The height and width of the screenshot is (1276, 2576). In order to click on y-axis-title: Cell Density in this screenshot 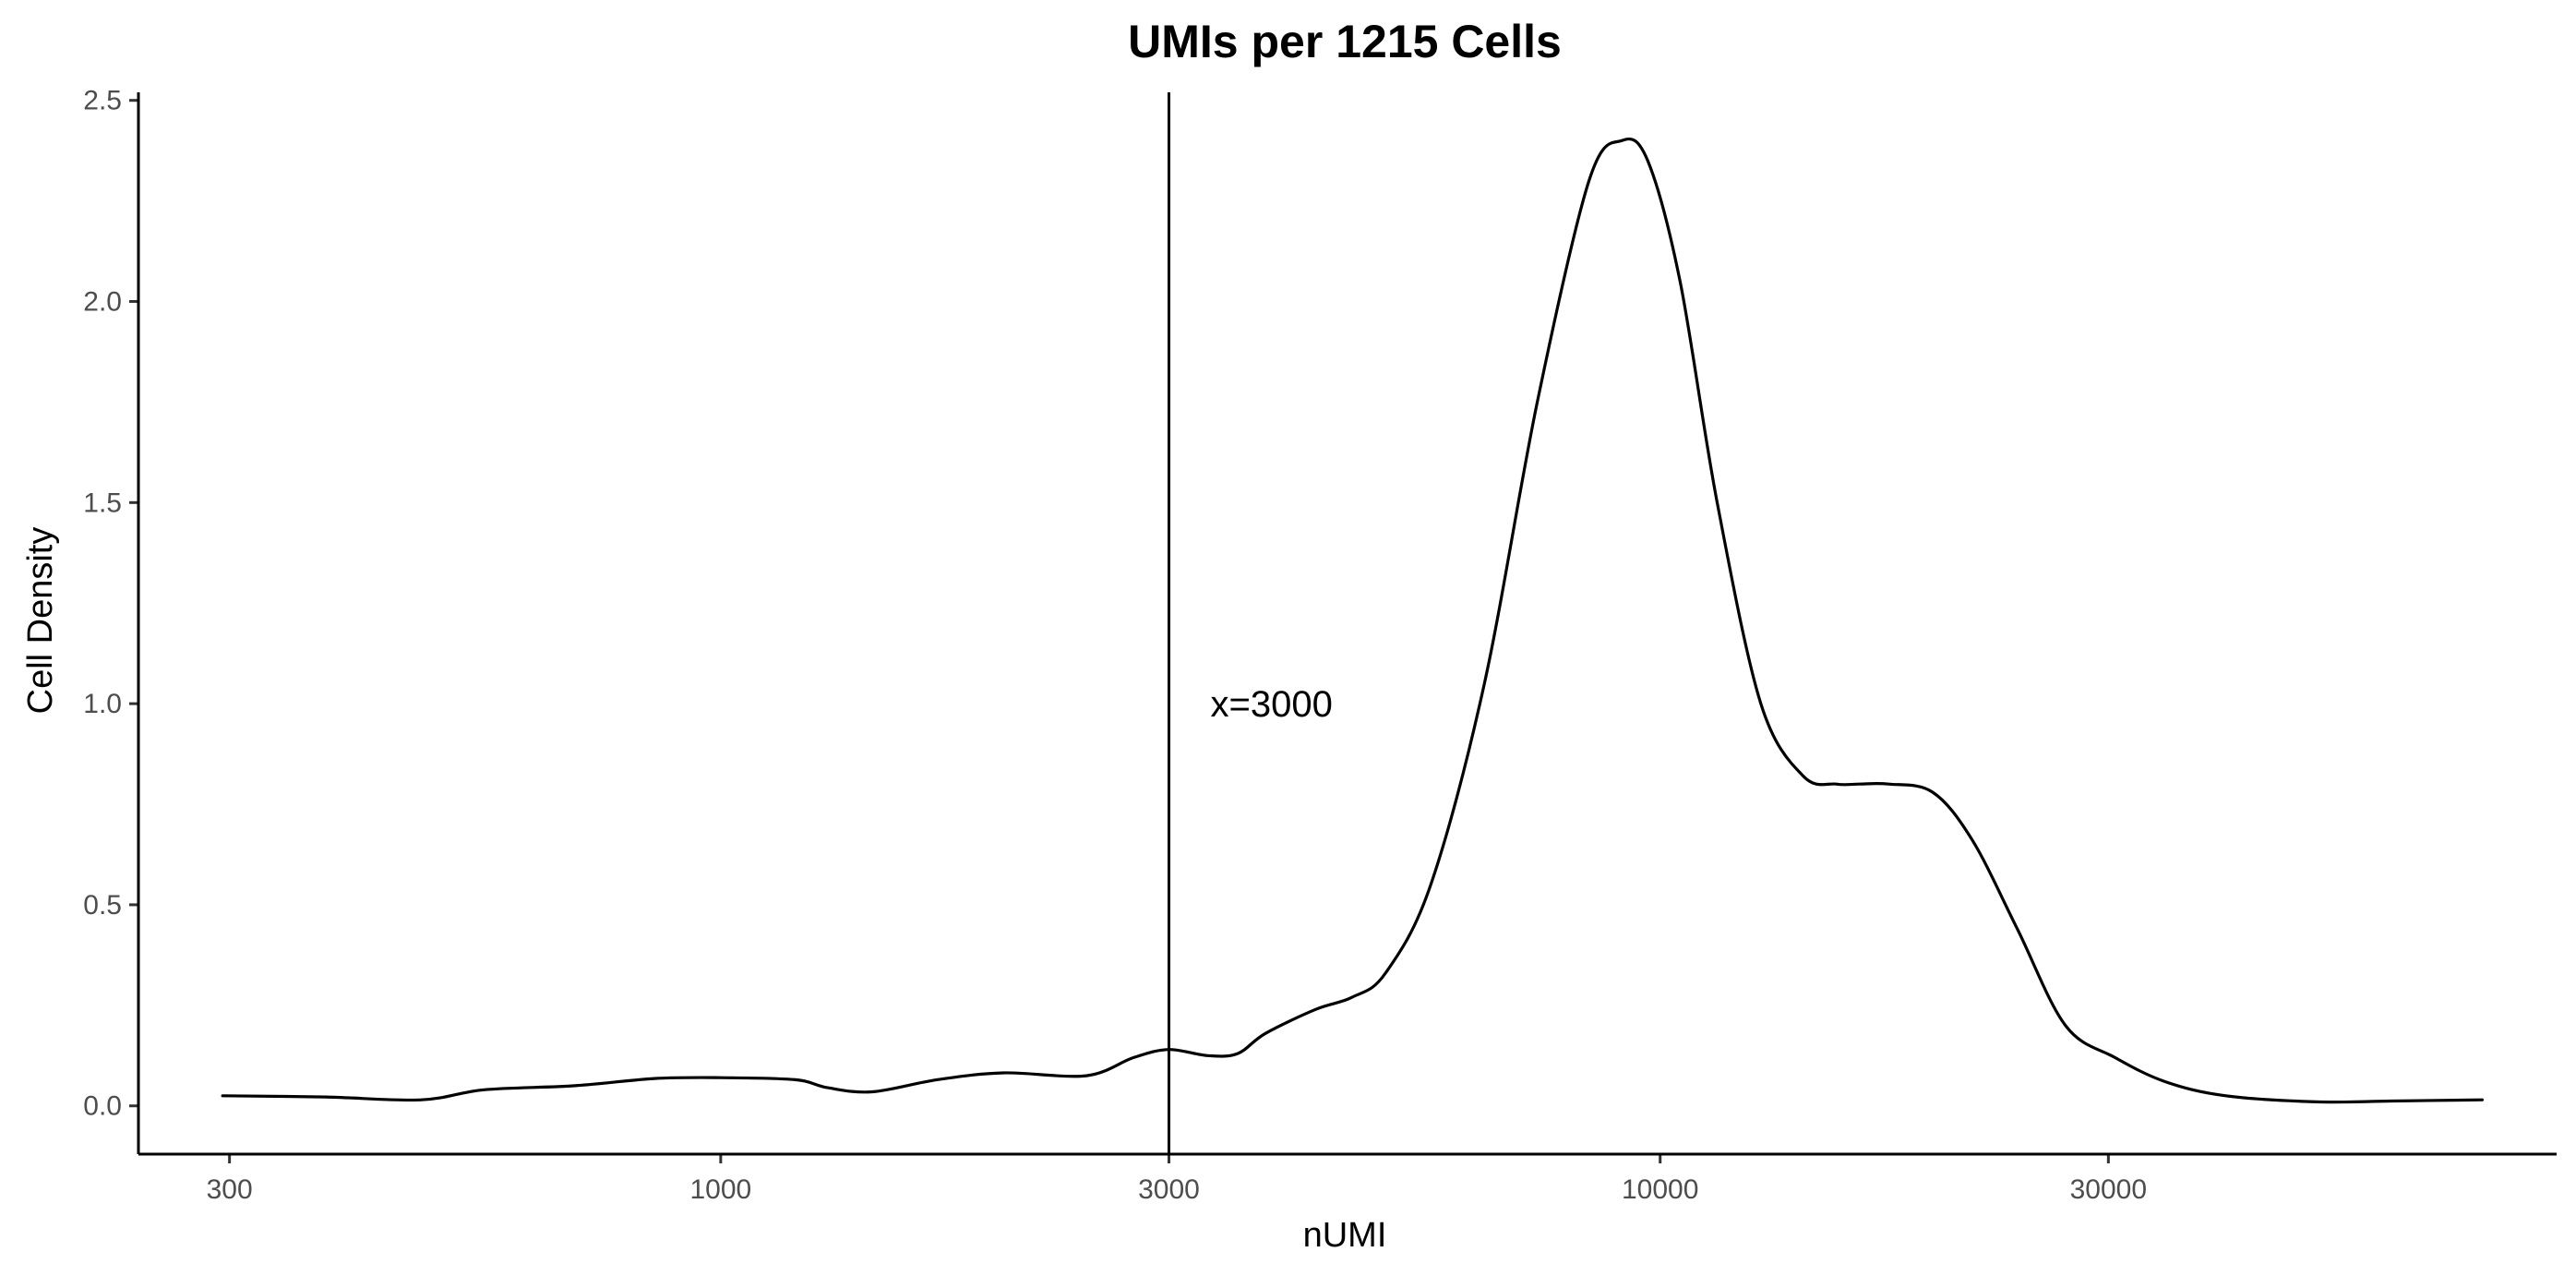, I will do `click(40, 621)`.